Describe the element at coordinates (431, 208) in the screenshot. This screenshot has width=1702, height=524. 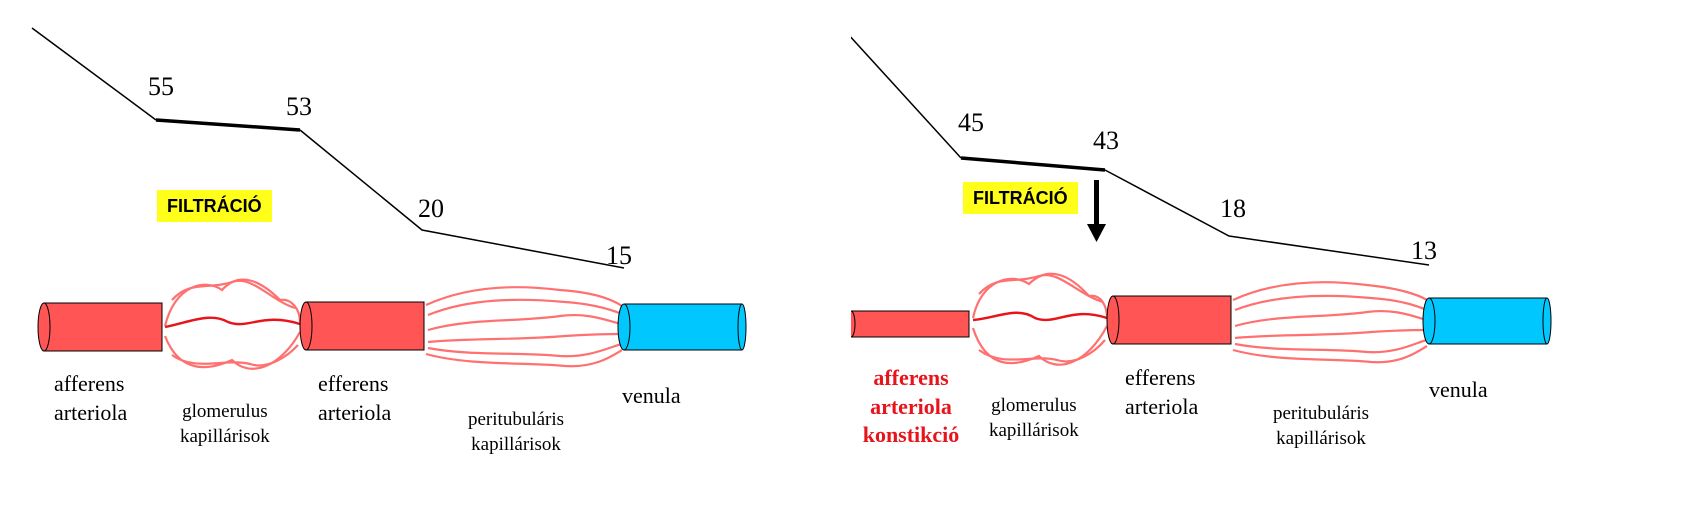
I see `pressure-value-3: 20` at that location.